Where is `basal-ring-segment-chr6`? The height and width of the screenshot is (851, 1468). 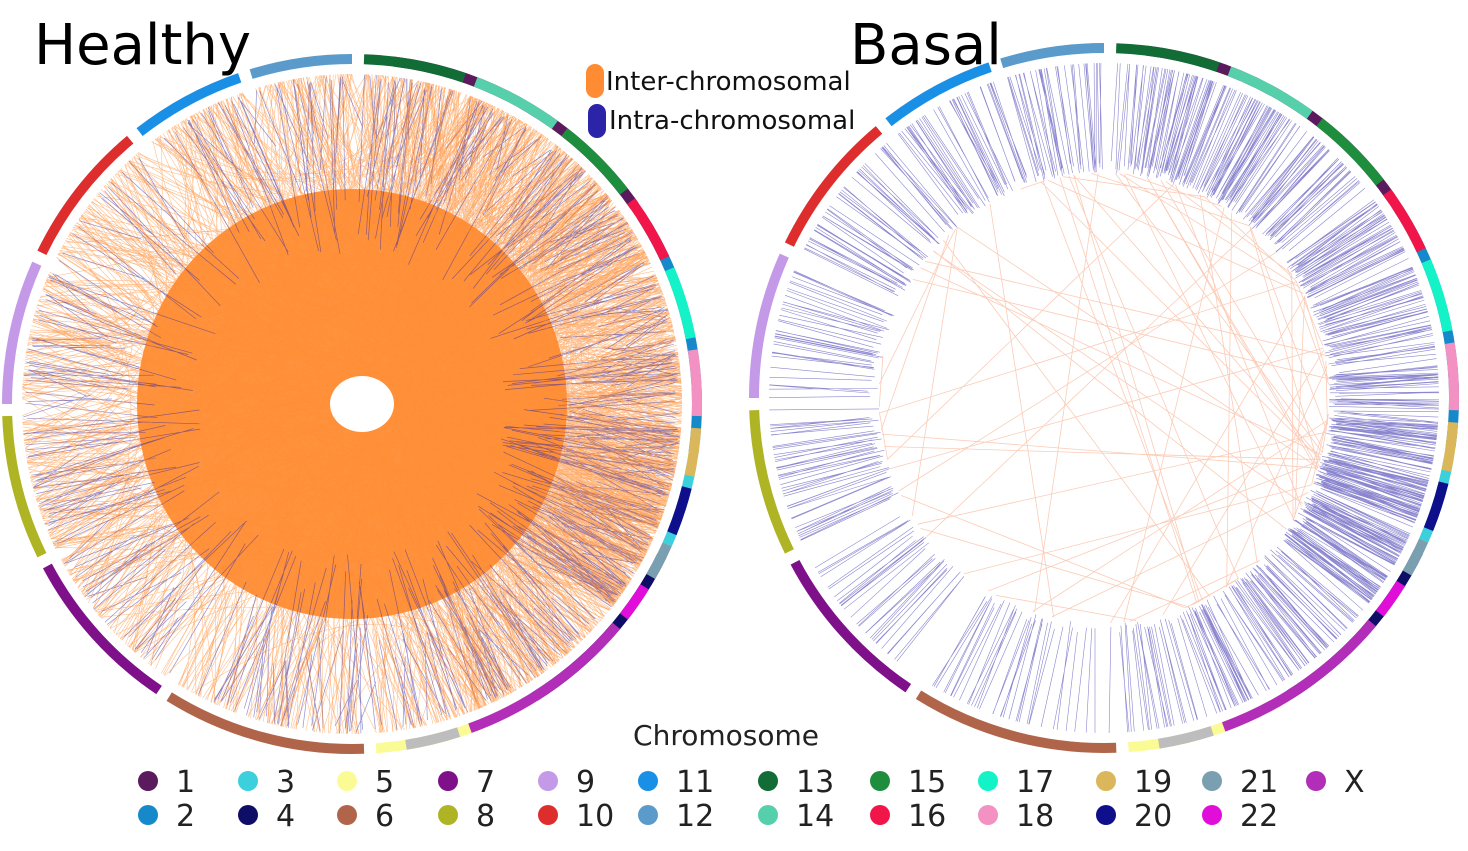
basal-ring-segment-chr6 is located at coordinates (1016, 722).